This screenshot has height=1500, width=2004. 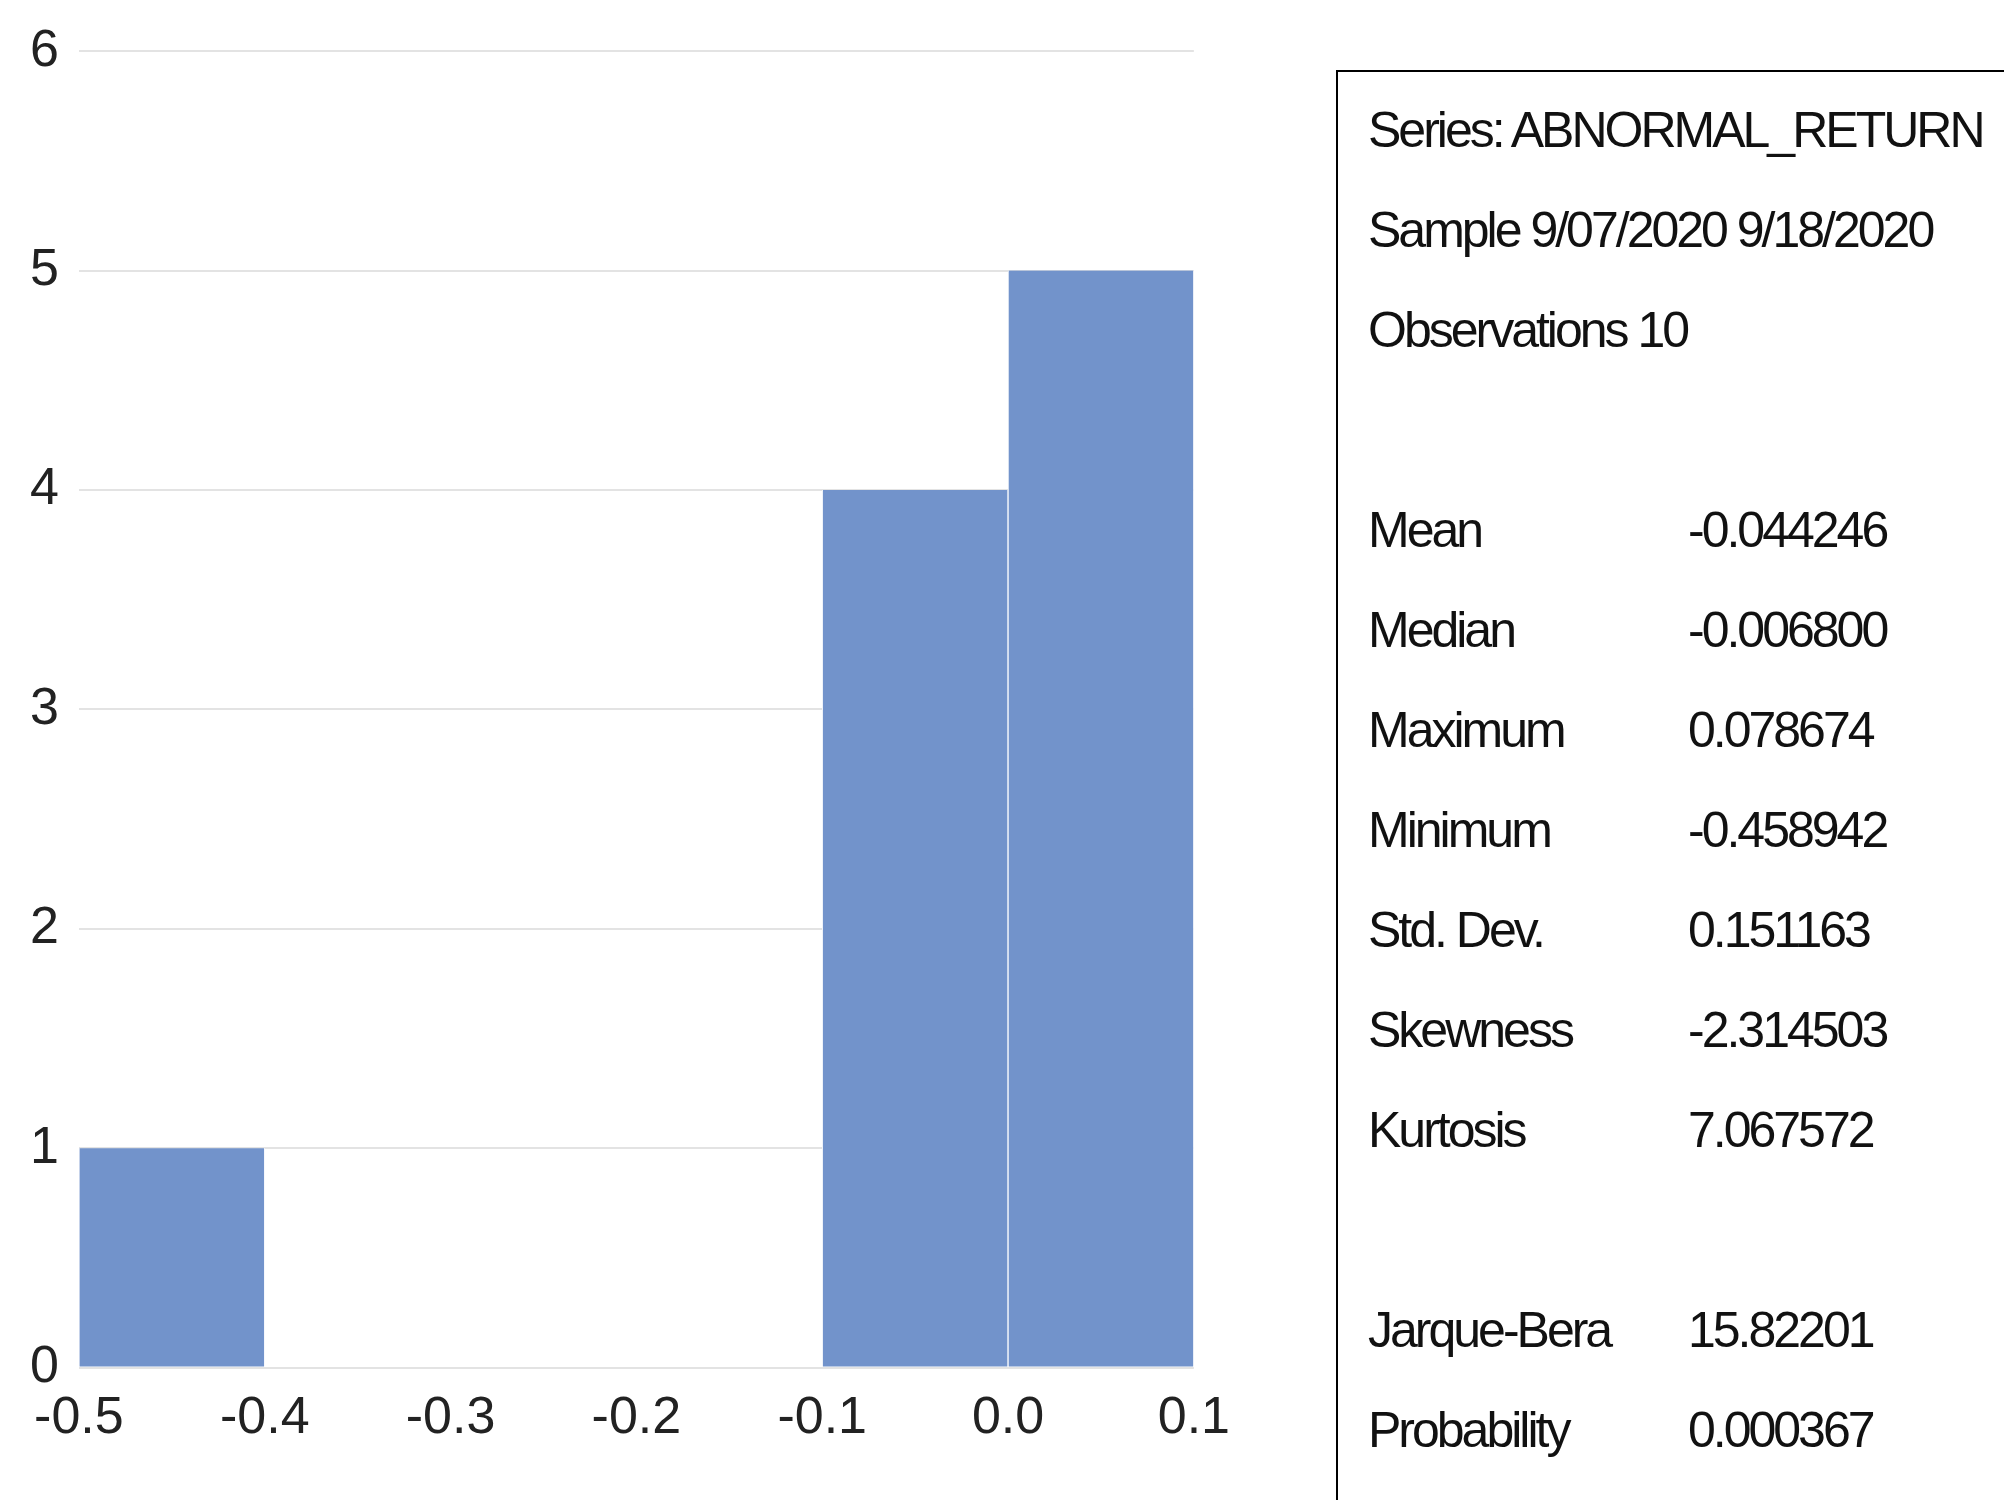 I want to click on text: -0.006800, so click(x=1787, y=630).